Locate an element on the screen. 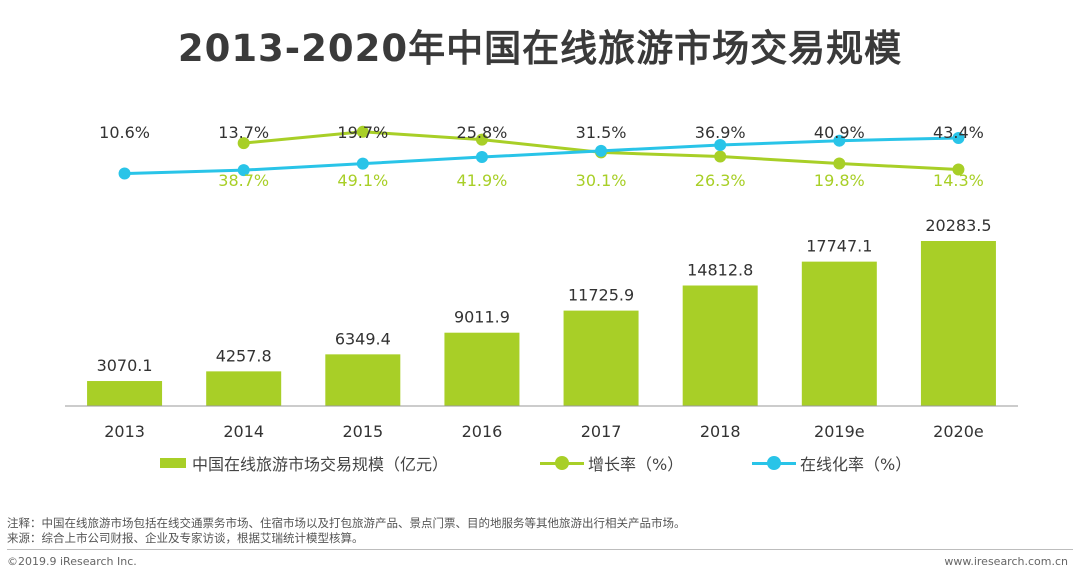 The image size is (1080, 582). copyright: ©2019.9 iResearch Inc. is located at coordinates (72, 561).